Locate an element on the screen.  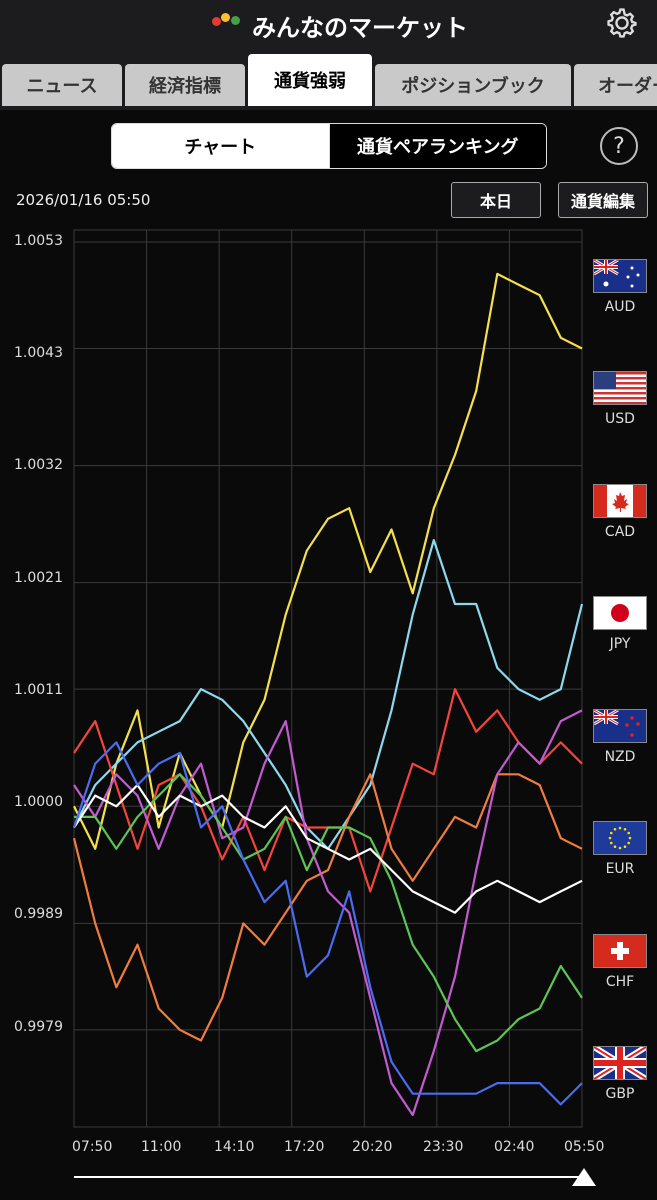
tab-currency-strength: 通貨強弱 is located at coordinates (310, 80).